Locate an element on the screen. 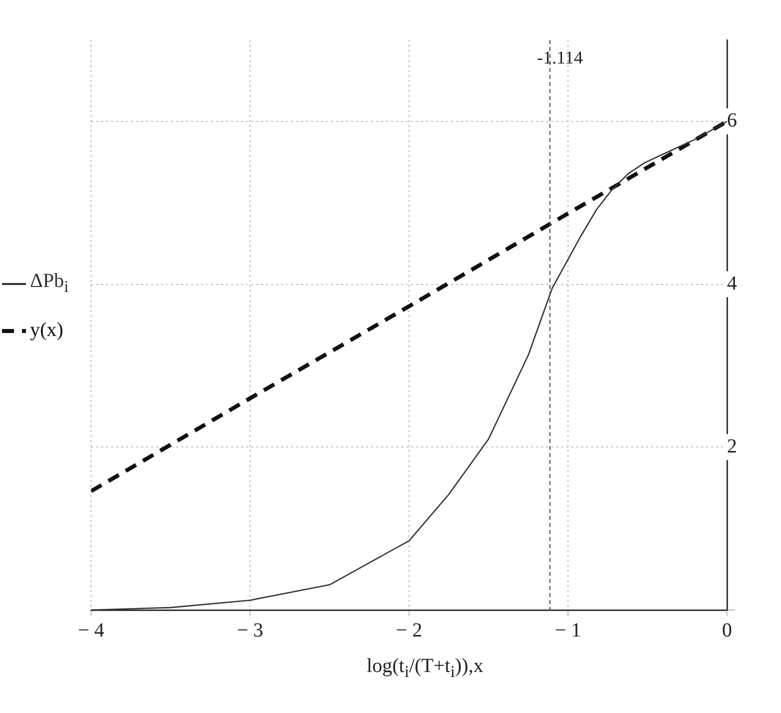 This screenshot has width=781, height=713. y-tick-label: 2 is located at coordinates (732, 446).